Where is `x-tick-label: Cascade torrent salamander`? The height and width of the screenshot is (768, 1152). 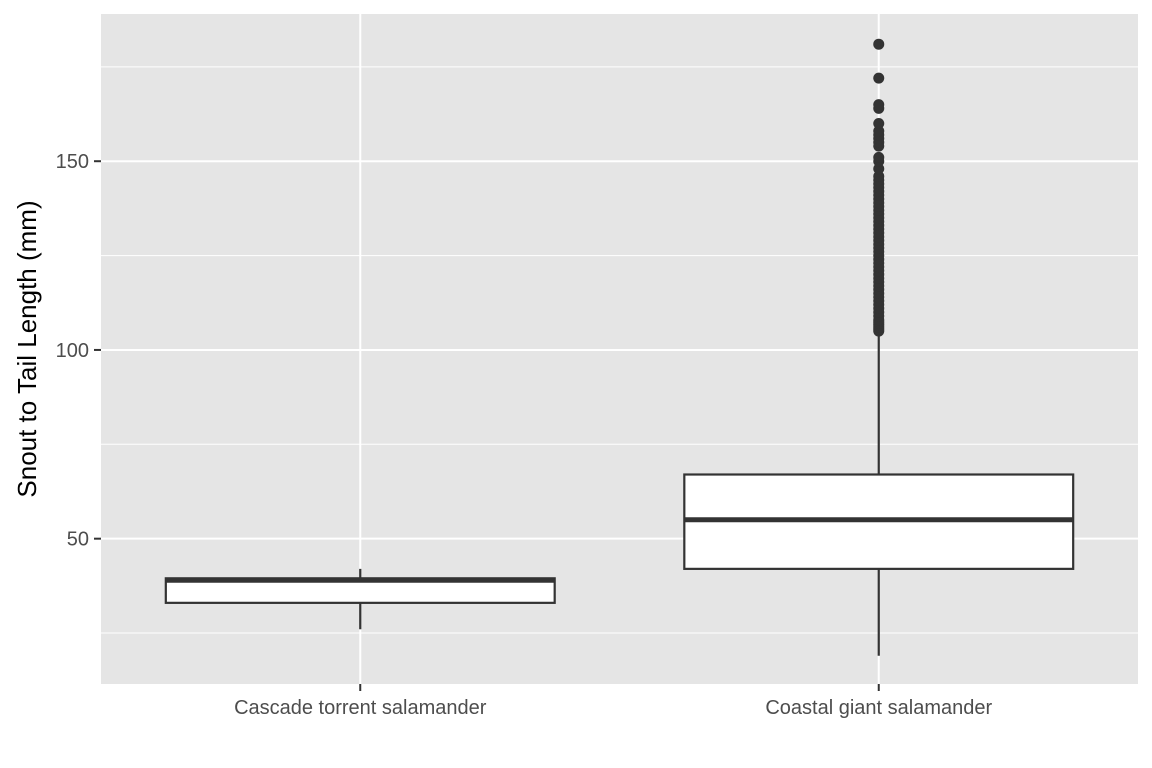
x-tick-label: Cascade torrent salamander is located at coordinates (360, 708).